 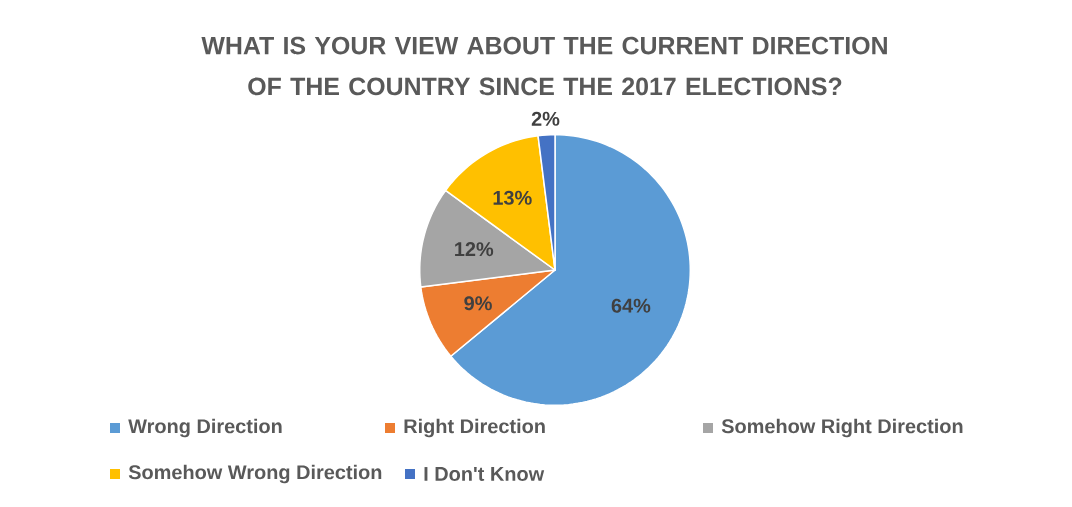 I want to click on legend-label: I Don't Know, so click(x=484, y=474).